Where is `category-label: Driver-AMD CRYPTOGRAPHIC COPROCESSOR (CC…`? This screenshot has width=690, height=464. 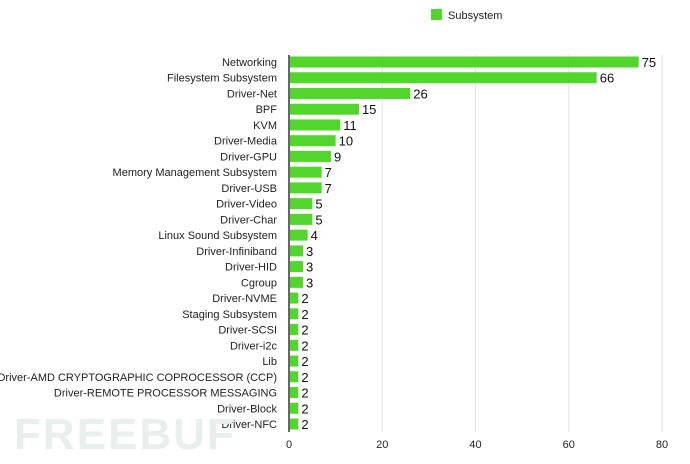
category-label: Driver-AMD CRYPTOGRAPHIC COPROCESSOR (CC… is located at coordinates (138, 378).